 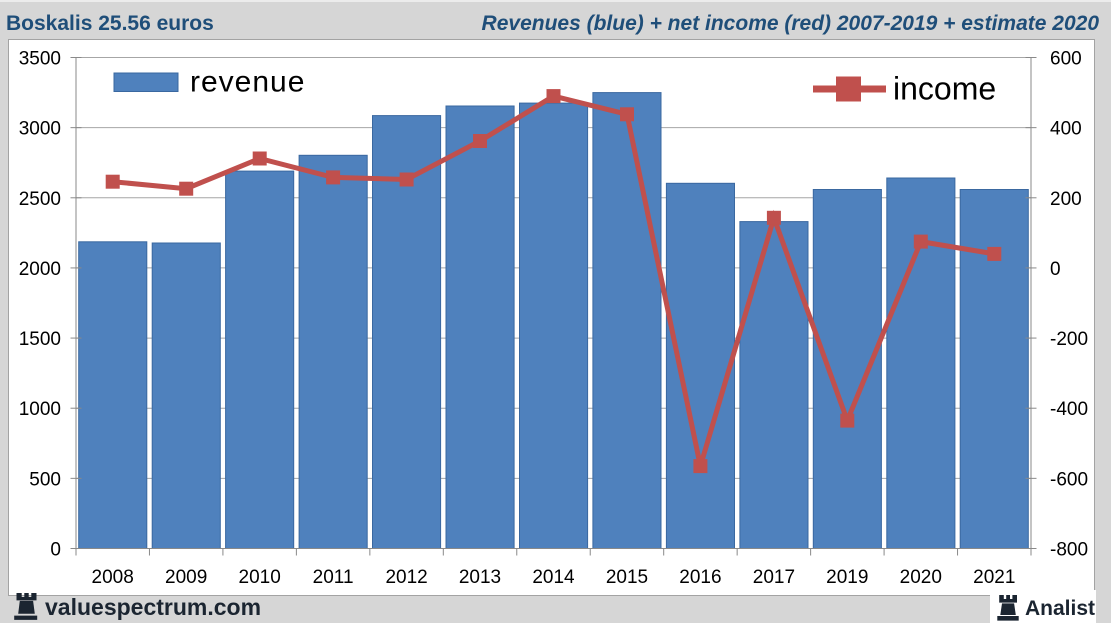 What do you see at coordinates (40, 409) in the screenshot?
I see `svg-text: 1000` at bounding box center [40, 409].